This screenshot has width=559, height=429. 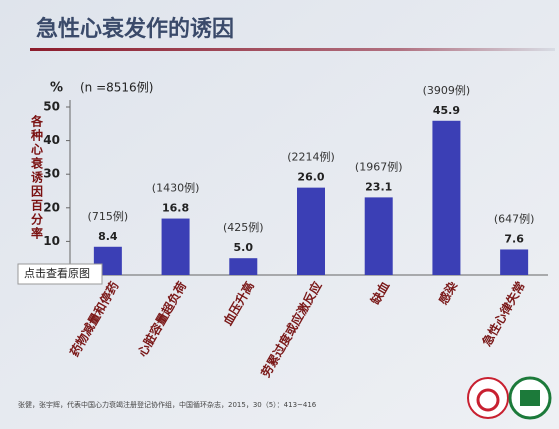 I want to click on value-label: 23.1, so click(x=378, y=186).